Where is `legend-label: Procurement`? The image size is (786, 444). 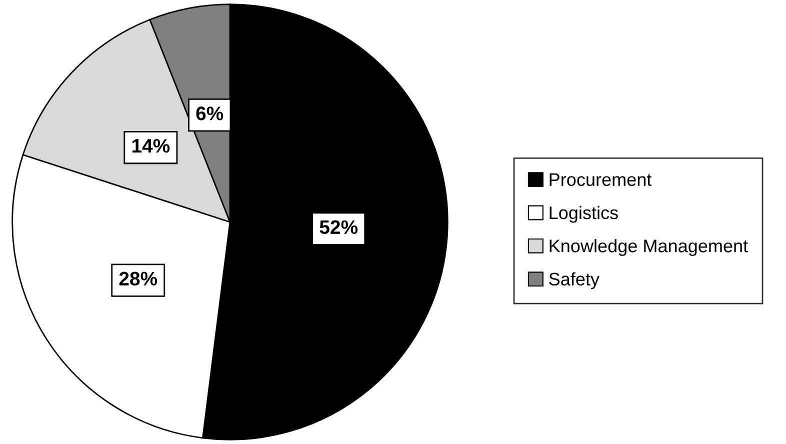
legend-label: Procurement is located at coordinates (601, 179).